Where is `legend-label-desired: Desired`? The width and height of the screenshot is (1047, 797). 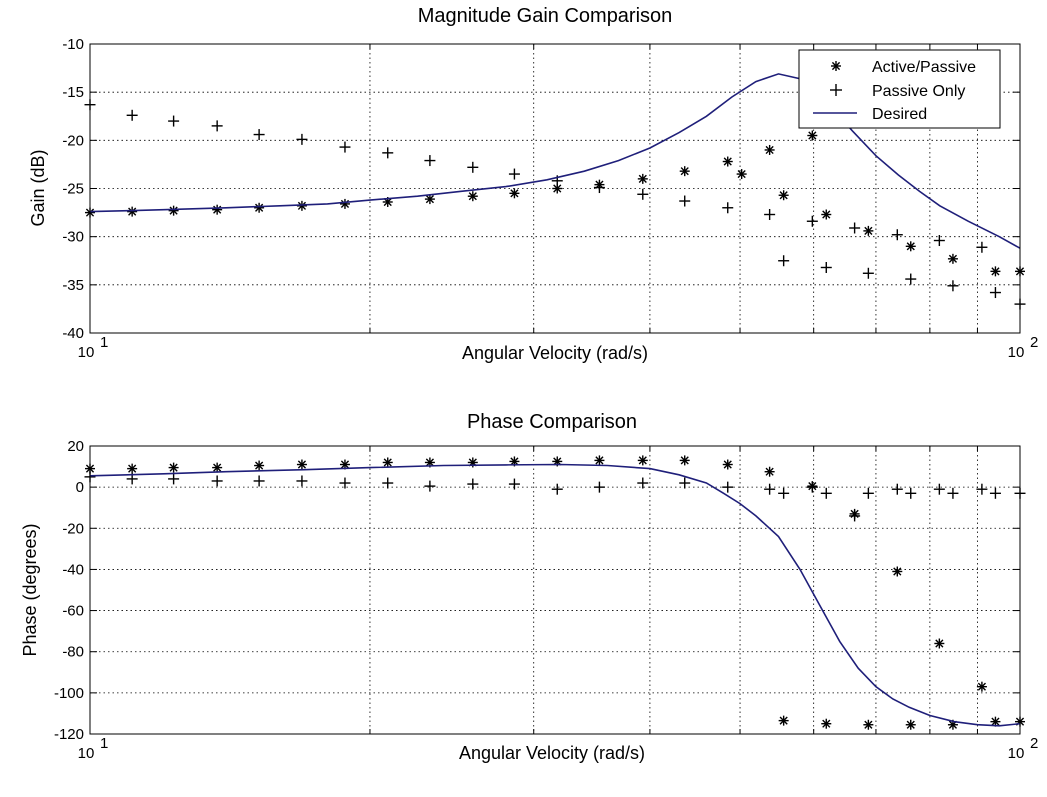
legend-label-desired: Desired is located at coordinates (899, 114).